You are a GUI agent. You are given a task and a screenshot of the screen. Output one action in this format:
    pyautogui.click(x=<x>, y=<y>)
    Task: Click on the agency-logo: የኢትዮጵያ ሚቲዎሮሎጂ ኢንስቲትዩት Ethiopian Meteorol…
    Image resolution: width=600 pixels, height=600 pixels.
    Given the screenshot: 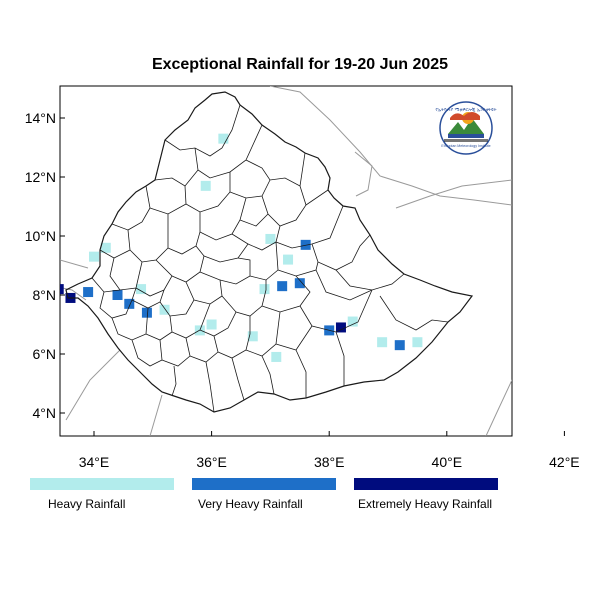 What is the action you would take?
    pyautogui.click(x=466, y=128)
    